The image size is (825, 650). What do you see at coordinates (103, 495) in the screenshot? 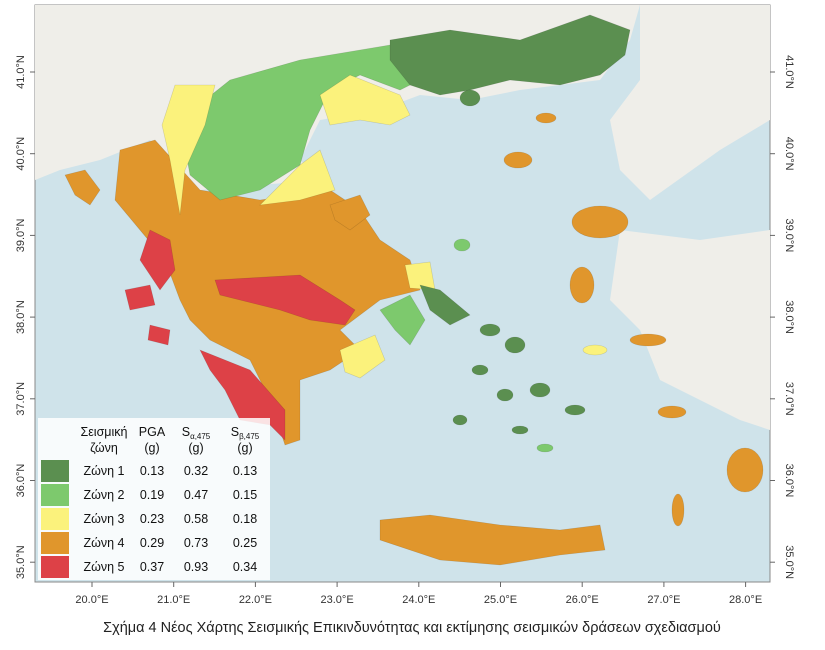
I see `legend-cell: Ζώνη 2` at bounding box center [103, 495].